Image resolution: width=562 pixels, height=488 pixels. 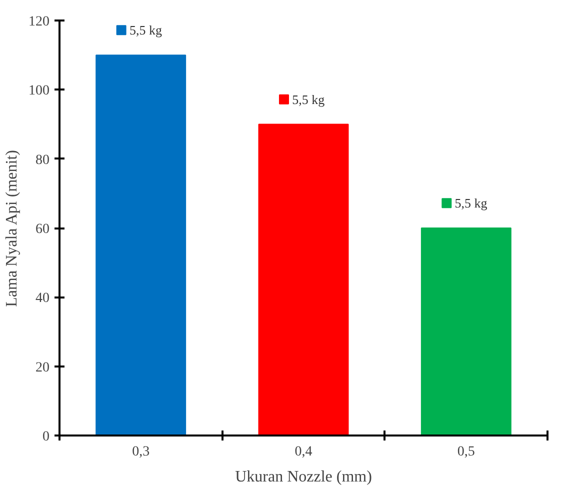 What do you see at coordinates (43, 368) in the screenshot?
I see `y-tick-label: 20` at bounding box center [43, 368].